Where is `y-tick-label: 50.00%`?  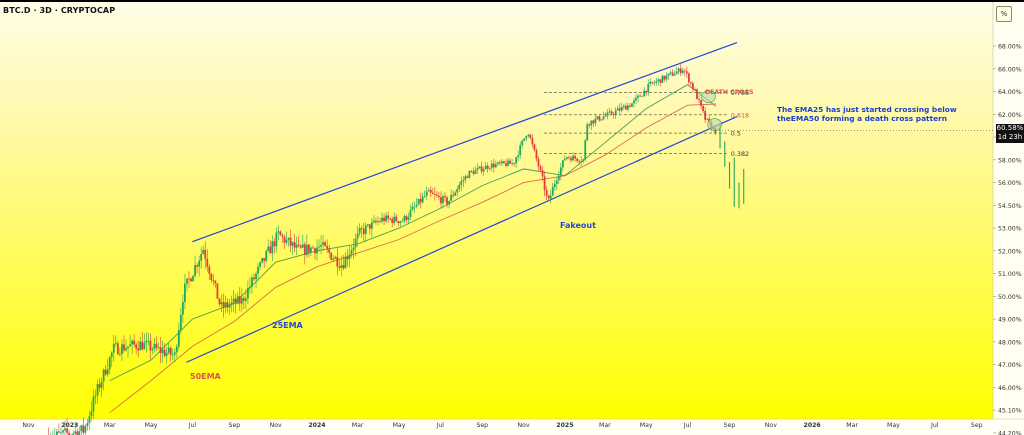
y-tick-label: 50.00% is located at coordinates (1010, 297).